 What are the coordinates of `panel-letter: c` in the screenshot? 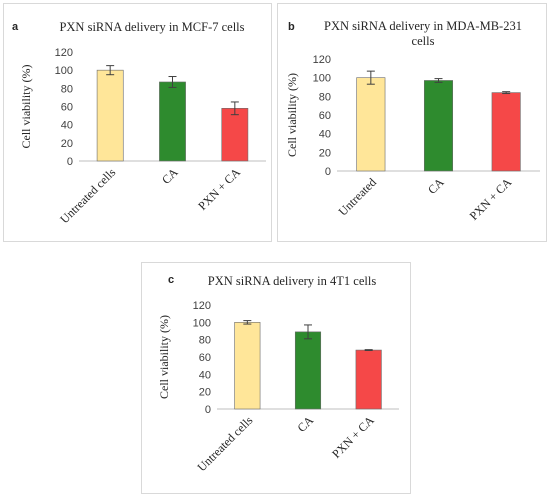 It's located at (171, 280).